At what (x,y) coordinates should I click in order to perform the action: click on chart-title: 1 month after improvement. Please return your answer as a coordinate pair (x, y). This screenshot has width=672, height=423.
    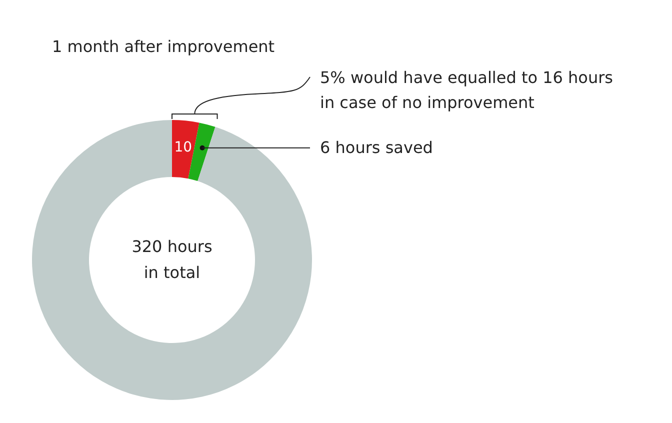
    Looking at the image, I should click on (163, 46).